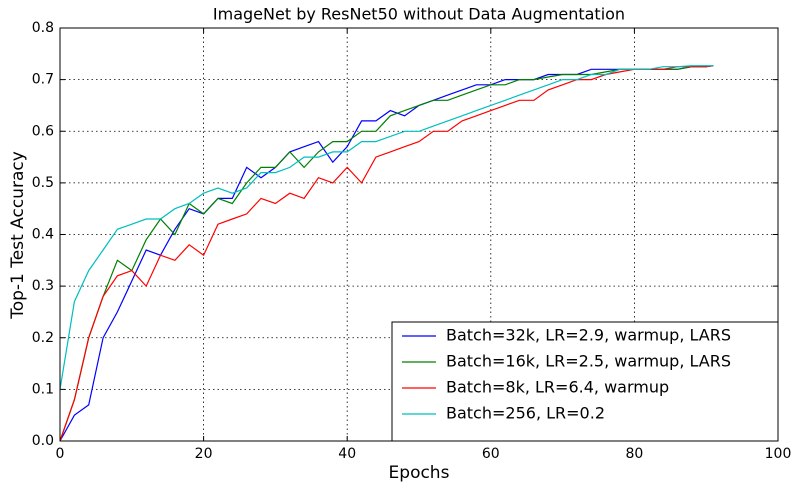 This screenshot has height=482, width=794. I want to click on y-tick-label: 0.3, so click(43, 286).